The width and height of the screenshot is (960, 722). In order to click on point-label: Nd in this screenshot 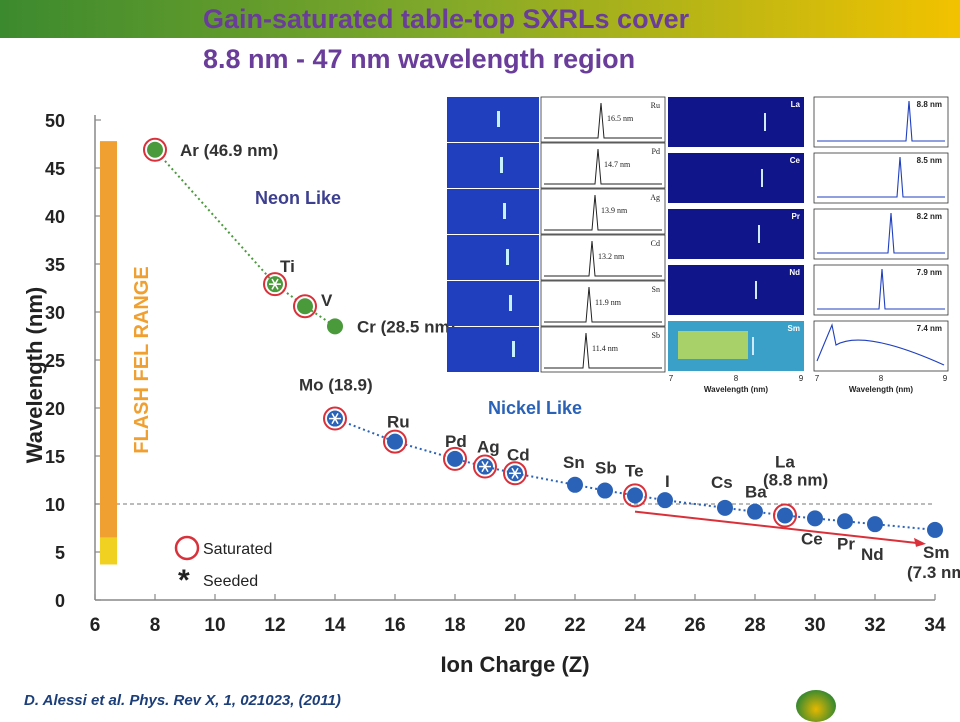, I will do `click(872, 554)`.